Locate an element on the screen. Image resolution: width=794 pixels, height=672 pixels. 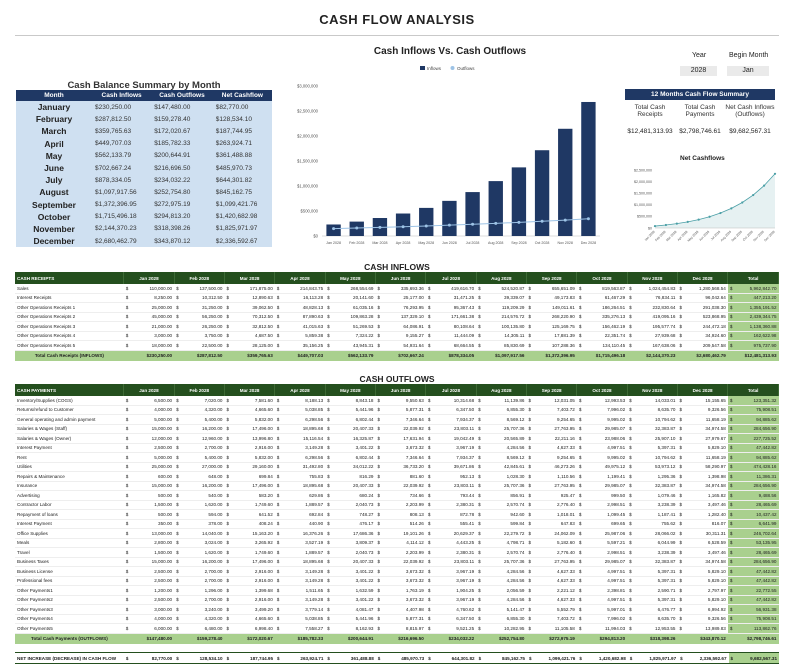
inflows-month-header: Nov 2028 is located at coordinates (652, 278).